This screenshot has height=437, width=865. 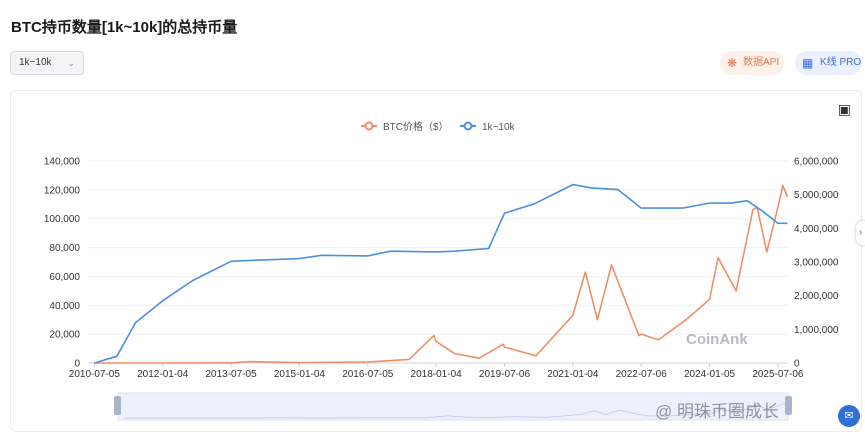 What do you see at coordinates (64, 335) in the screenshot?
I see `y-tick-left: 20,000` at bounding box center [64, 335].